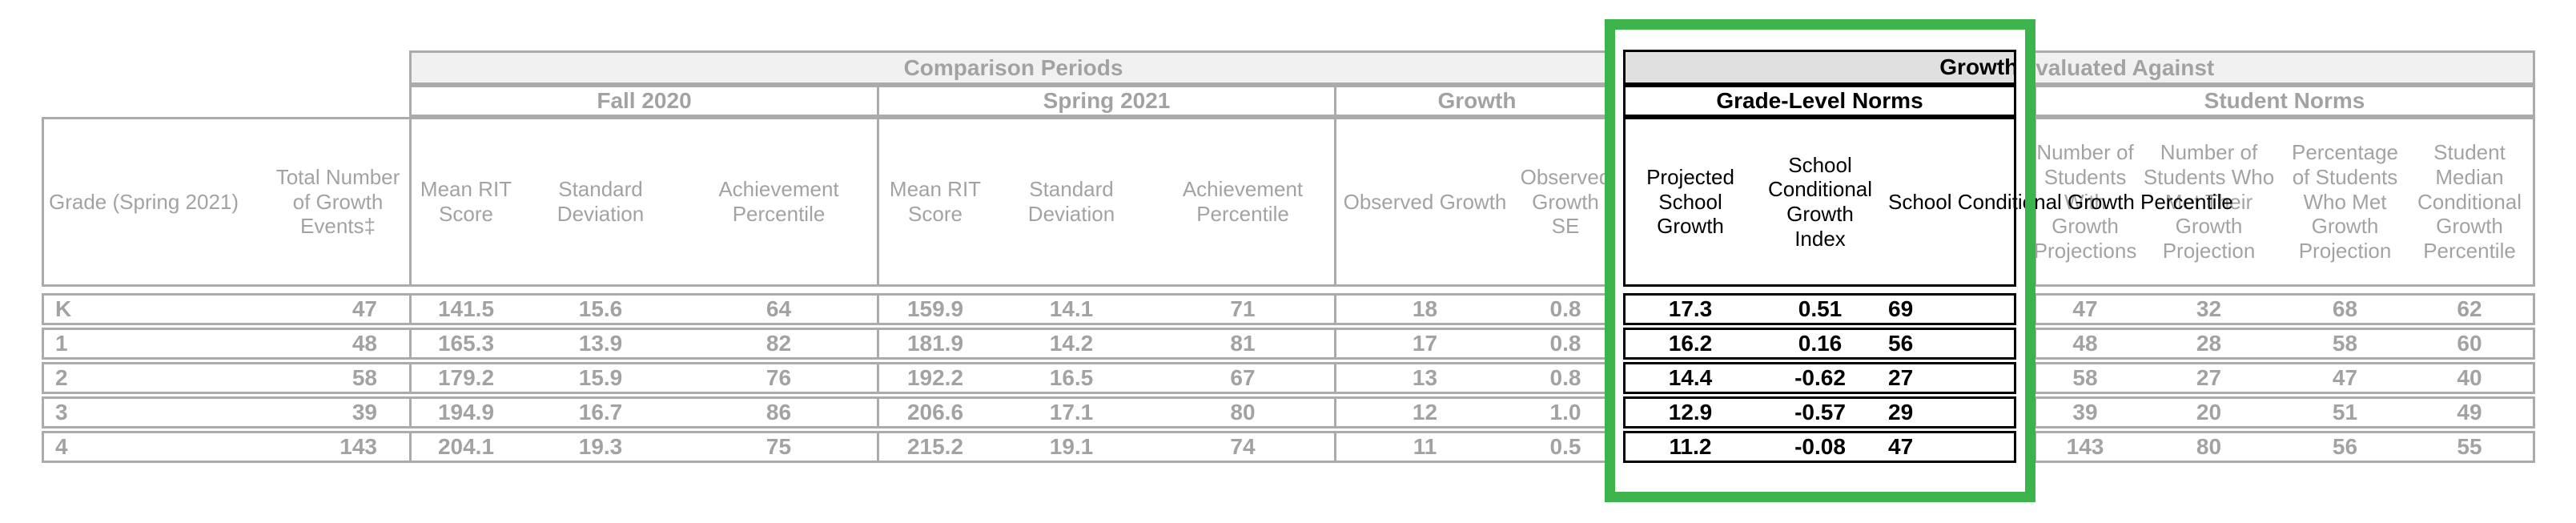 The image size is (2576, 523). What do you see at coordinates (1565, 447) in the screenshot?
I see `cell-observed-growth-se: 0.5` at bounding box center [1565, 447].